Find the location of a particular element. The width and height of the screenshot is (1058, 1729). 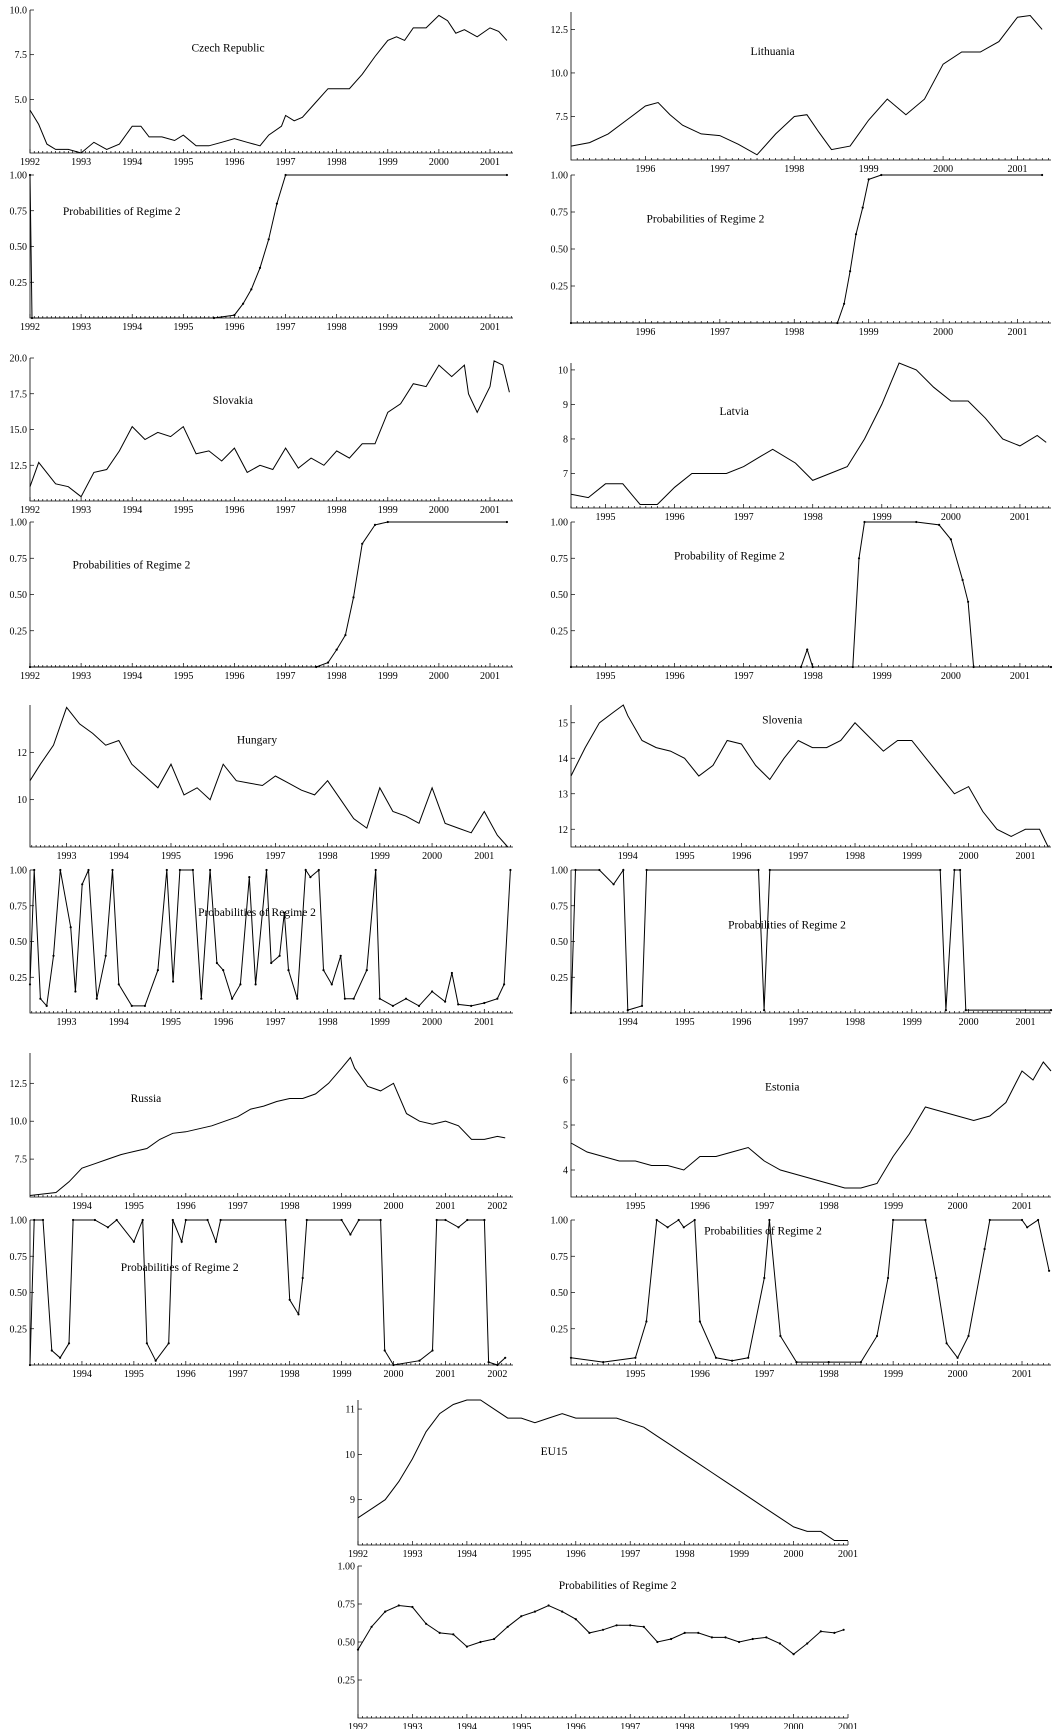

x-tick-label: 1993 is located at coordinates (81, 162).